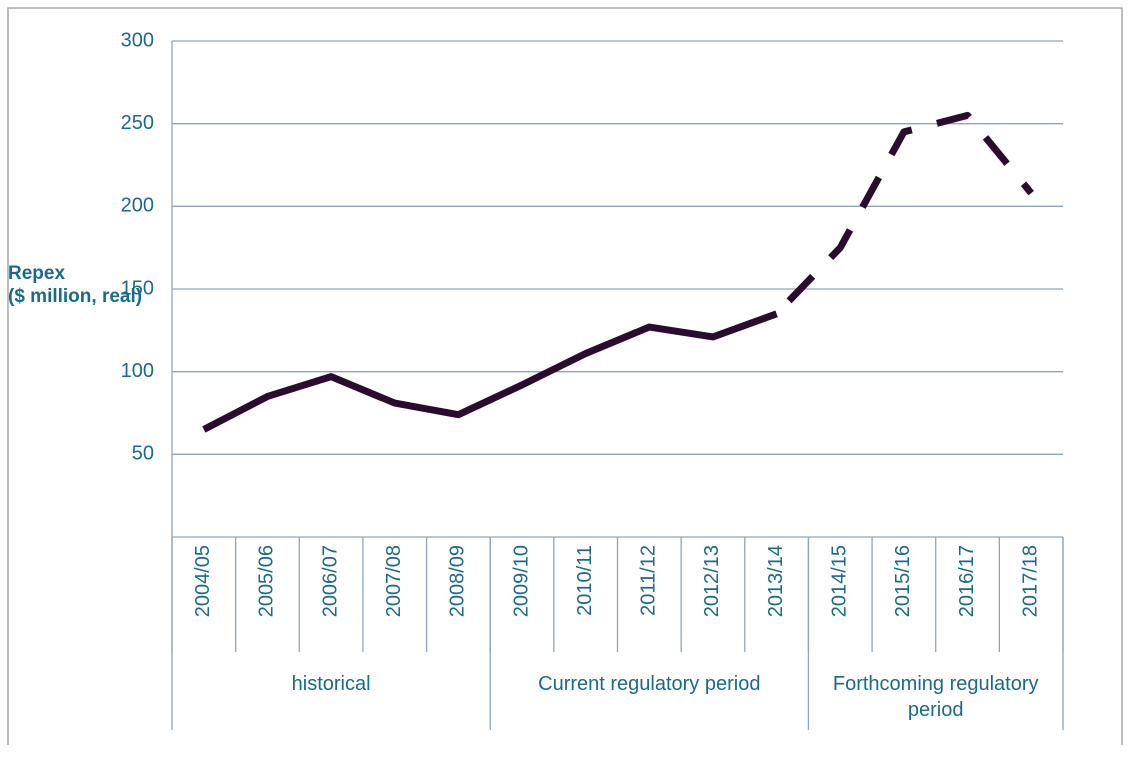 This screenshot has width=1130, height=758. I want to click on x-tick-label: 2011/12, so click(649, 580).